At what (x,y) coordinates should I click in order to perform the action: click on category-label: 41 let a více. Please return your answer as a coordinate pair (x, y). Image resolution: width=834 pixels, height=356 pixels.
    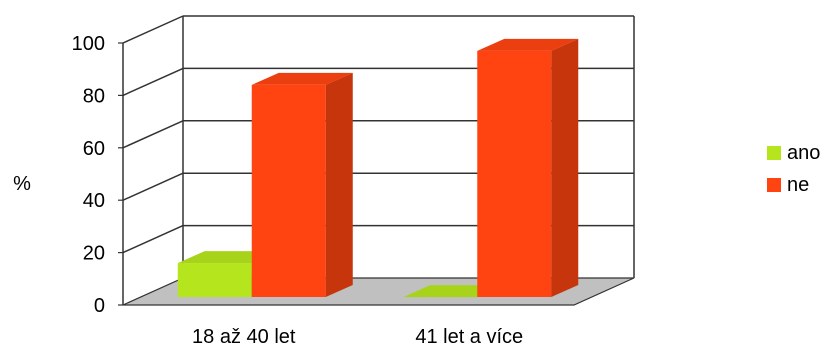
    Looking at the image, I should click on (469, 337).